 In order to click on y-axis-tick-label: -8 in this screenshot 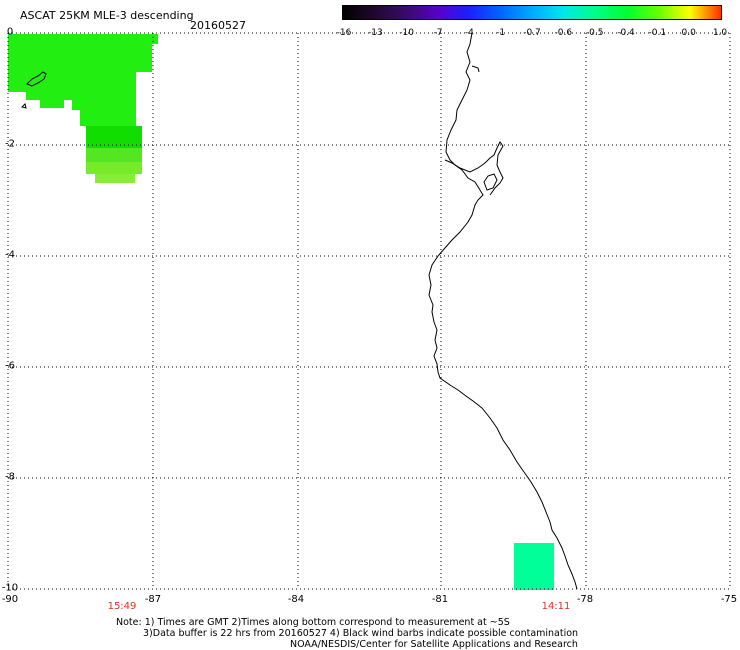, I will do `click(10, 477)`.